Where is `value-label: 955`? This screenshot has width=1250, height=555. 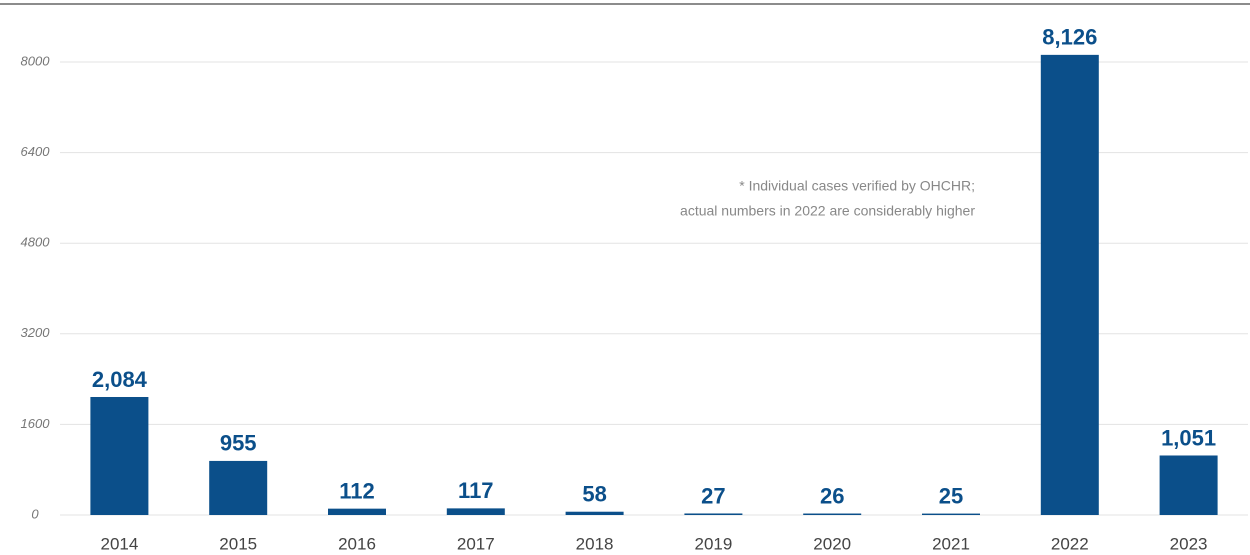
value-label: 955 is located at coordinates (238, 443).